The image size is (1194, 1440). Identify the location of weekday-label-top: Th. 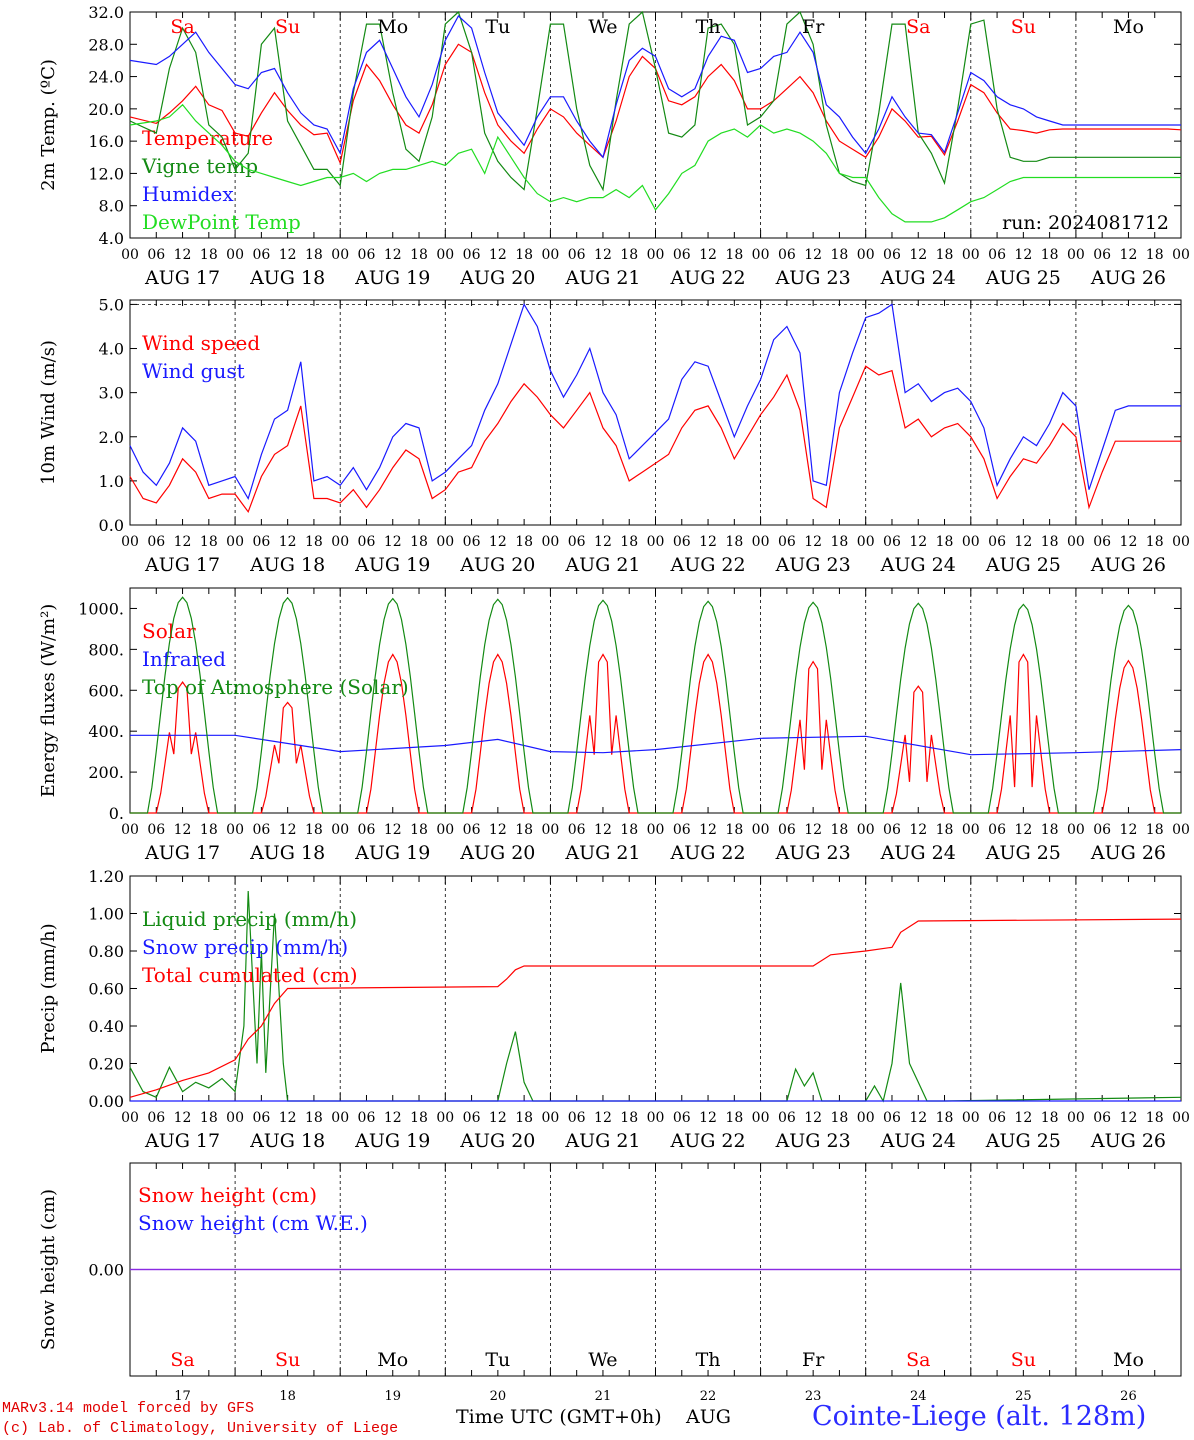
(708, 27).